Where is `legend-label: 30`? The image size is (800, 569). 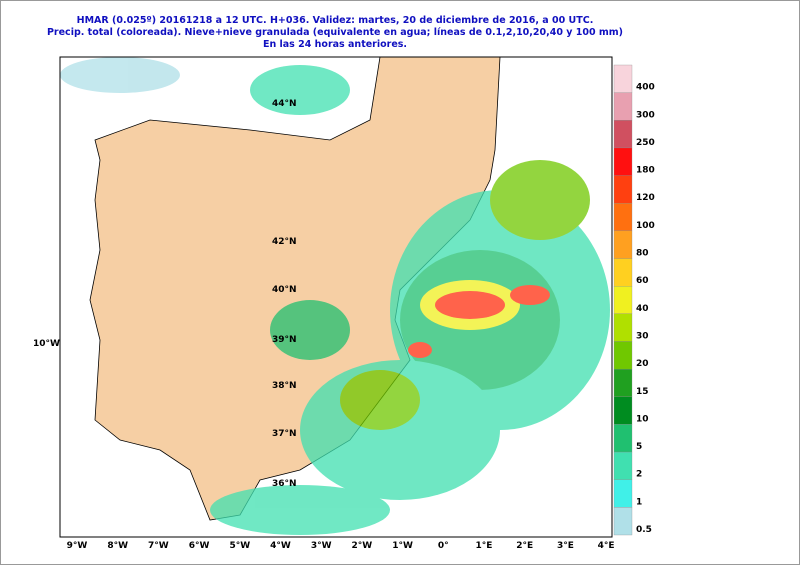 legend-label: 30 is located at coordinates (642, 336).